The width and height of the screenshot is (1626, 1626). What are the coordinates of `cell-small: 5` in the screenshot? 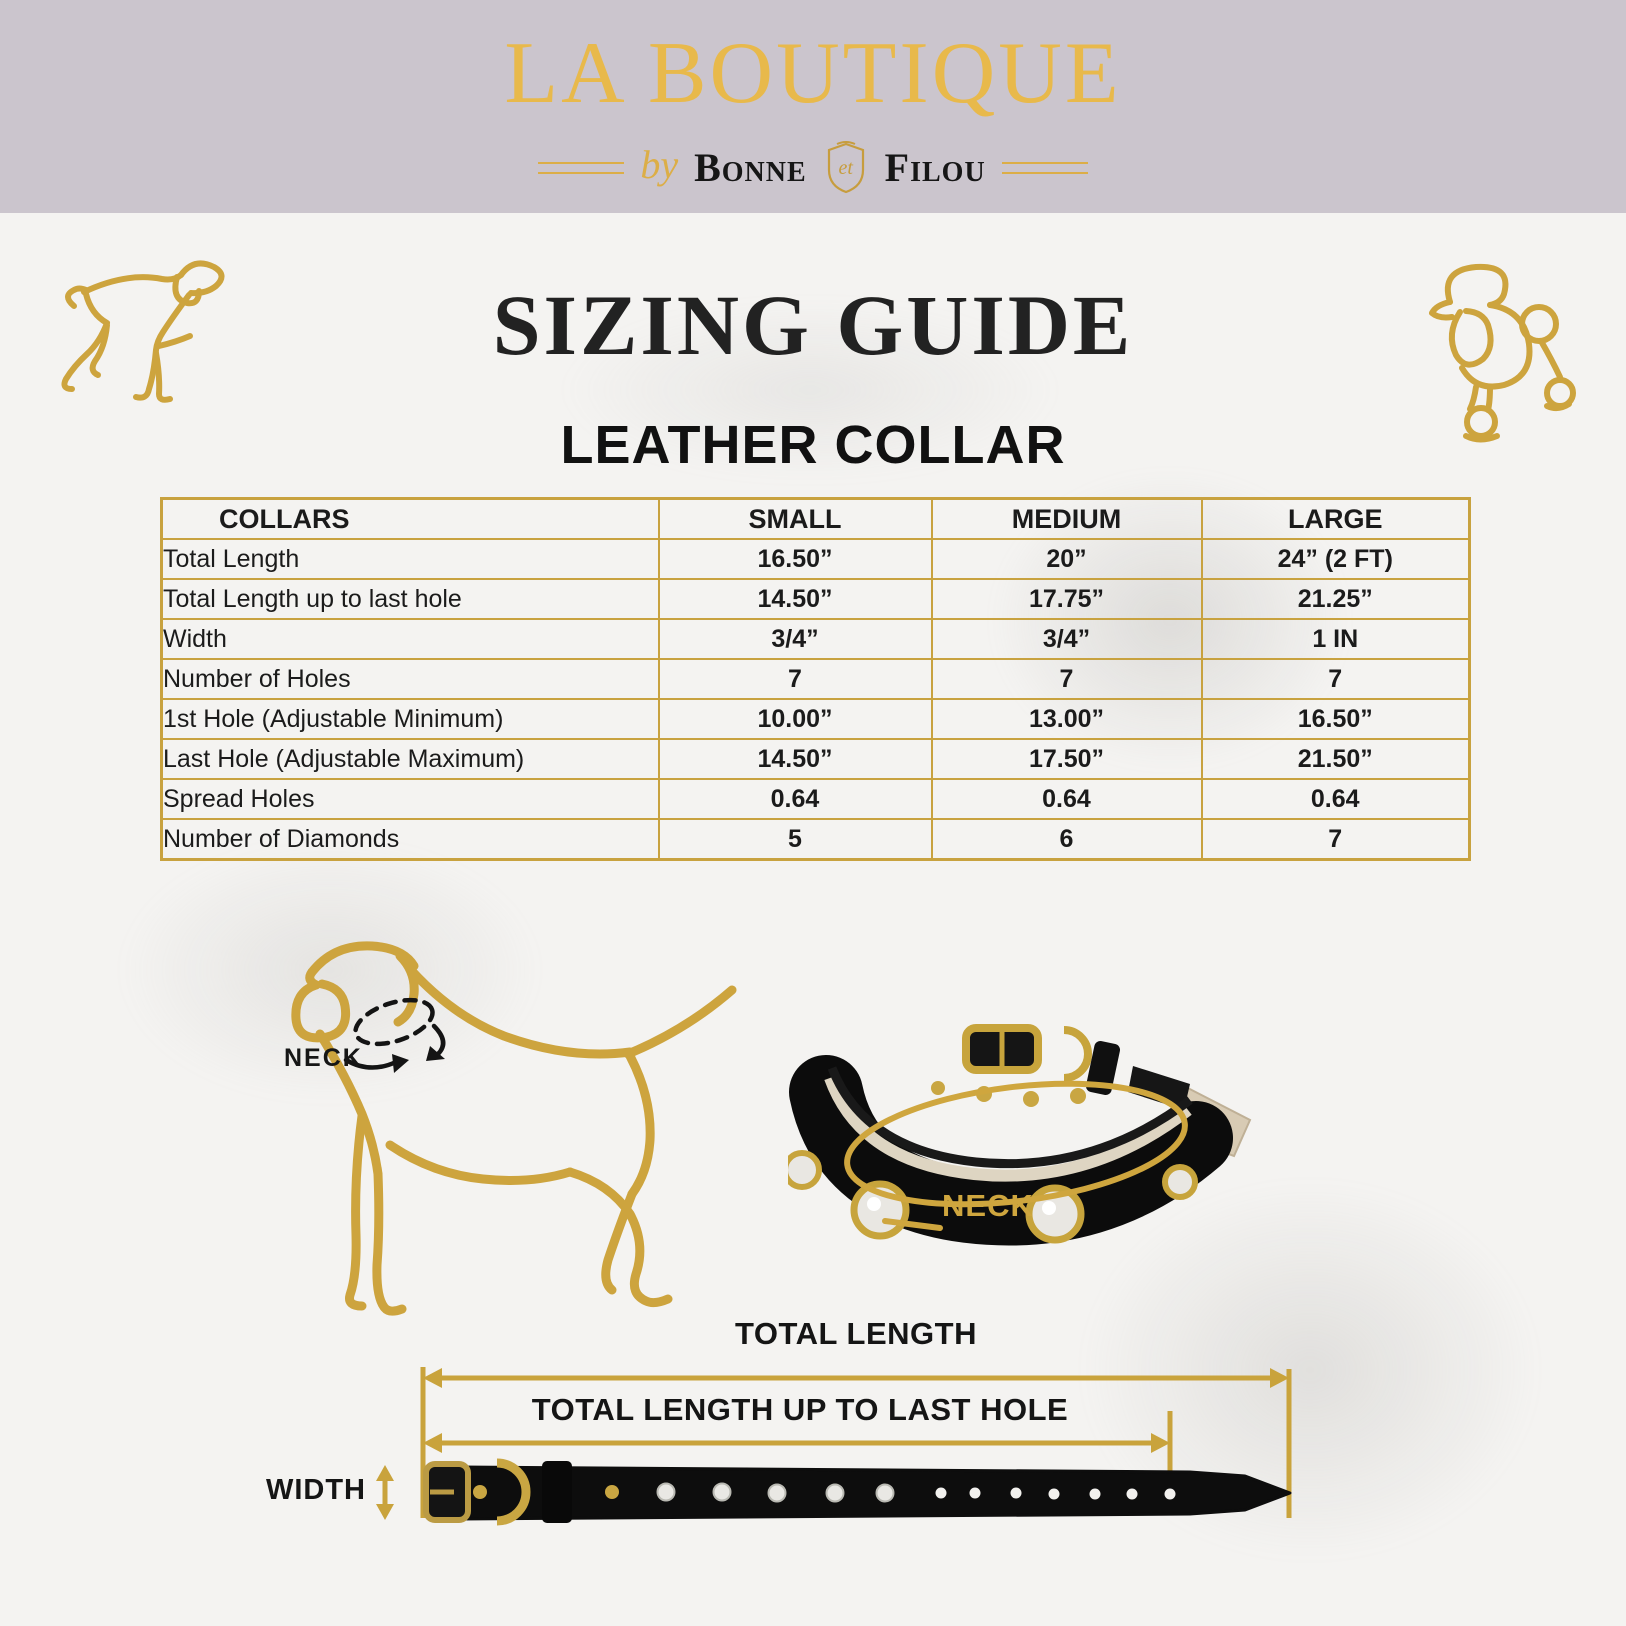 It's located at (795, 839).